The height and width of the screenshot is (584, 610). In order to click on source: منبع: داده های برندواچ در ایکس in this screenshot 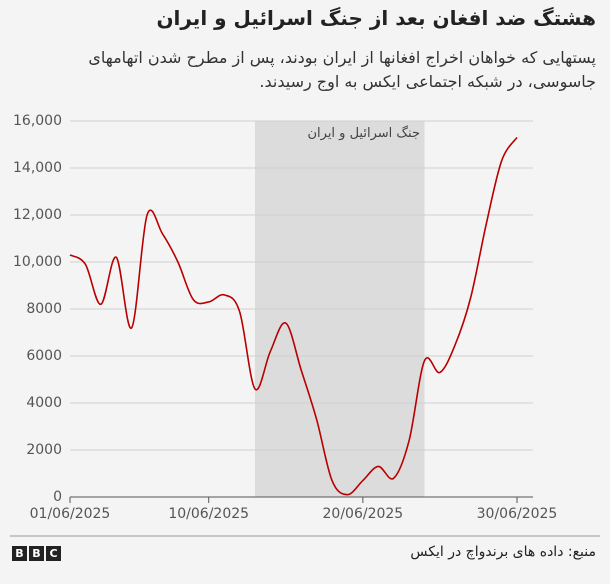, I will do `click(503, 552)`.